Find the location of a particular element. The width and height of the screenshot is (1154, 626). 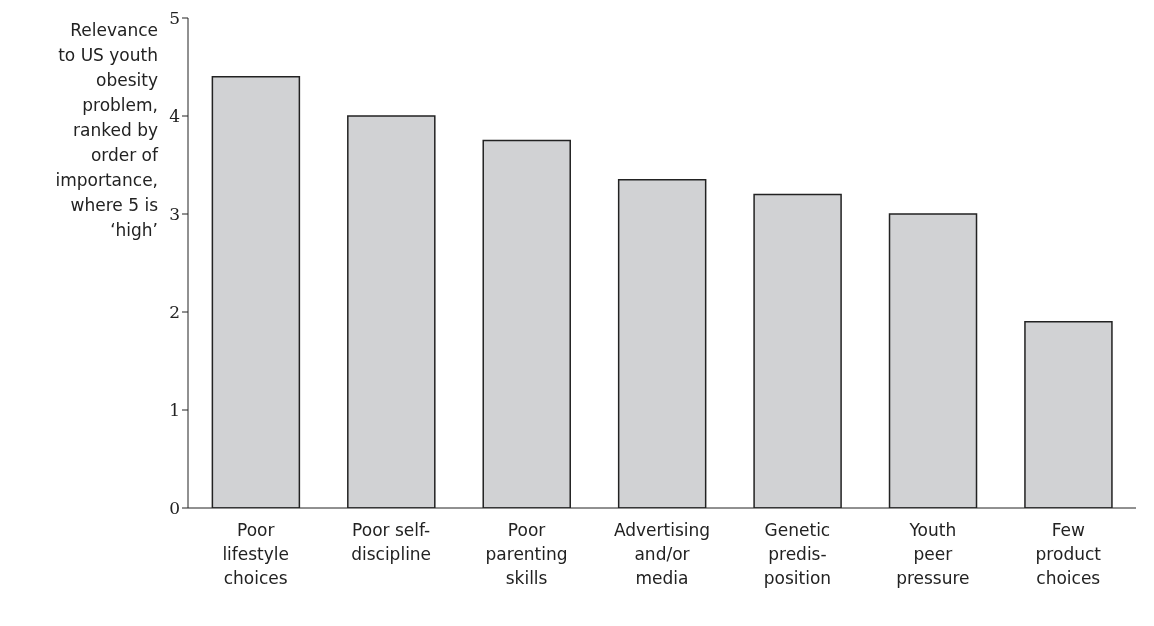

x-tick-label: Few product choices is located at coordinates (1068, 554).